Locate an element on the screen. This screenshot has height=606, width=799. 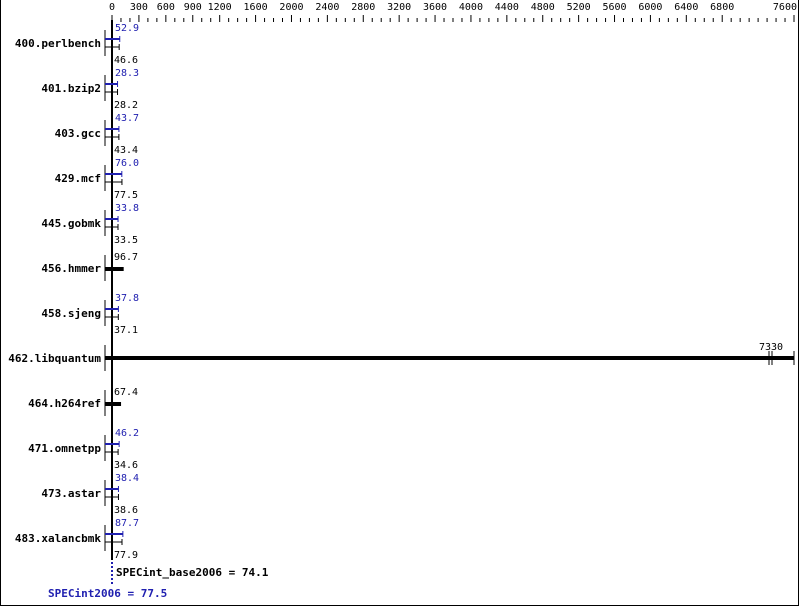
tick-label: 0 is located at coordinates (112, 7).